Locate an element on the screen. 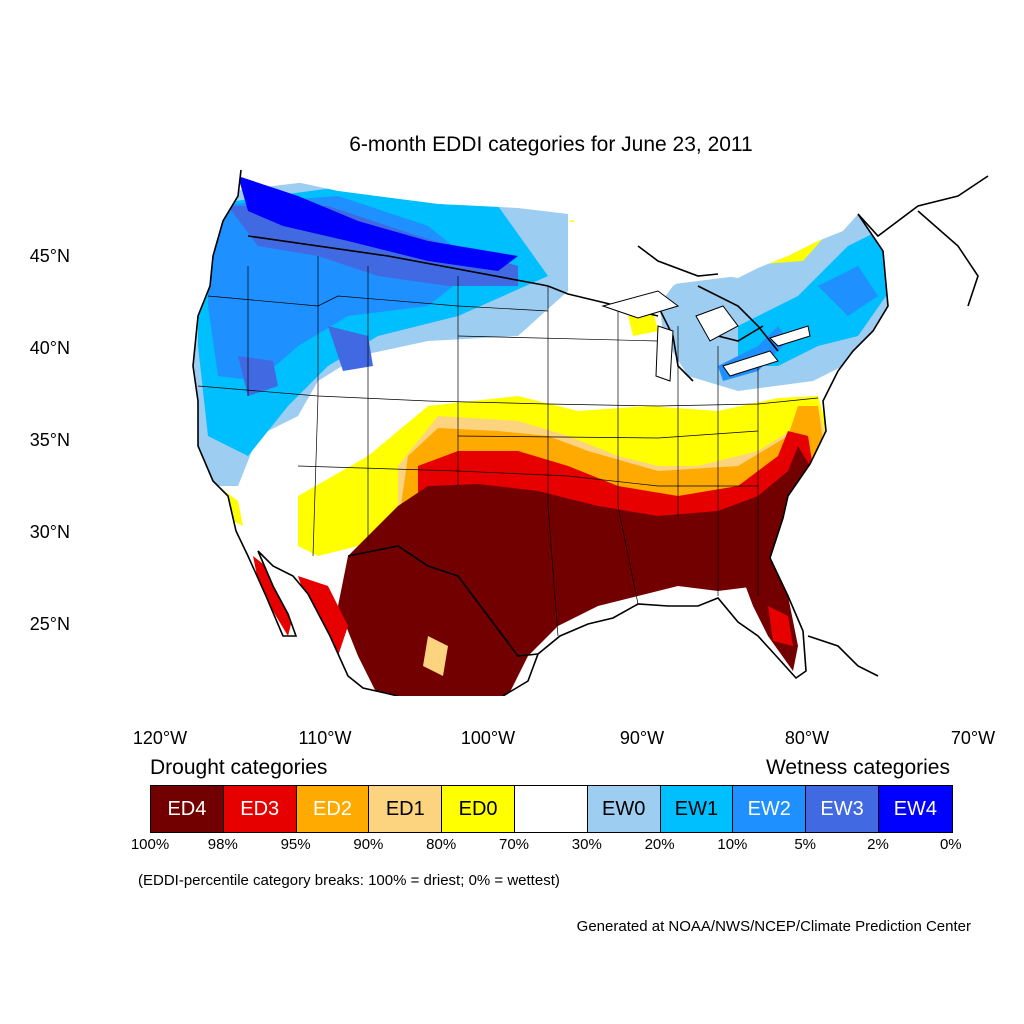  legend-cell-neutral is located at coordinates (551, 809).